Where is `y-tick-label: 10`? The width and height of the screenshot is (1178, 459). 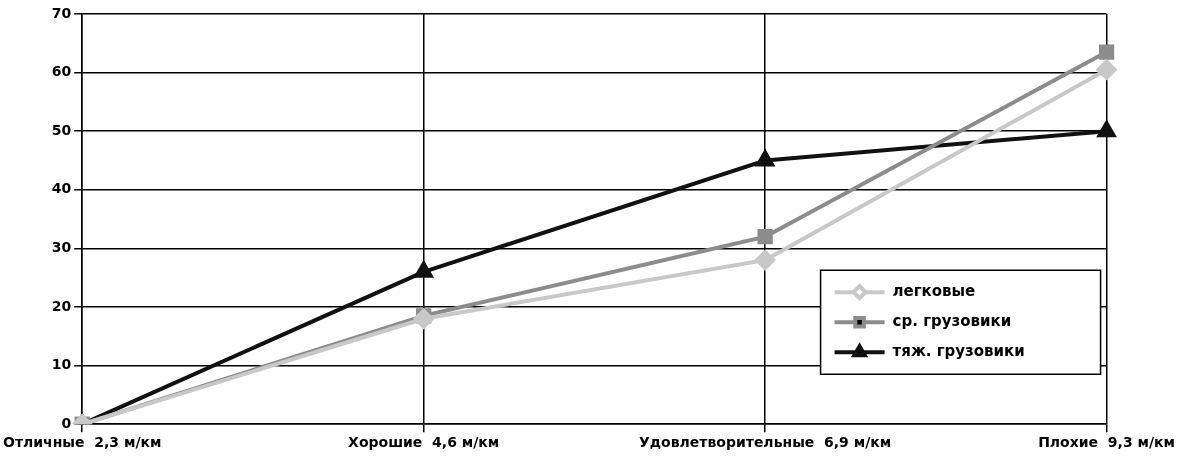
y-tick-label: 10 is located at coordinates (61, 364).